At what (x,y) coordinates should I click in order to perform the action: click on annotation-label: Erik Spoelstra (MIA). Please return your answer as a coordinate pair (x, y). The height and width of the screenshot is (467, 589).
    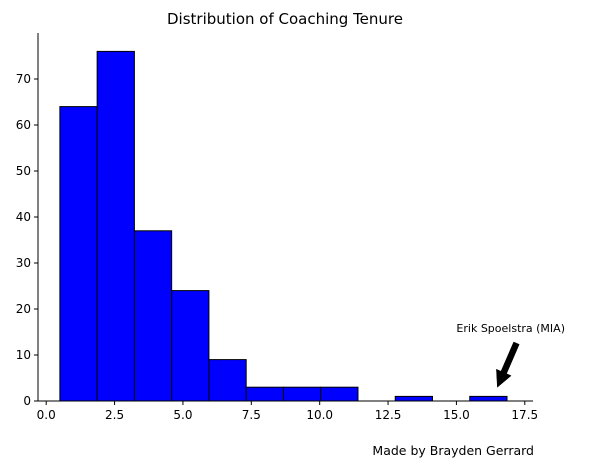
    Looking at the image, I should click on (510, 328).